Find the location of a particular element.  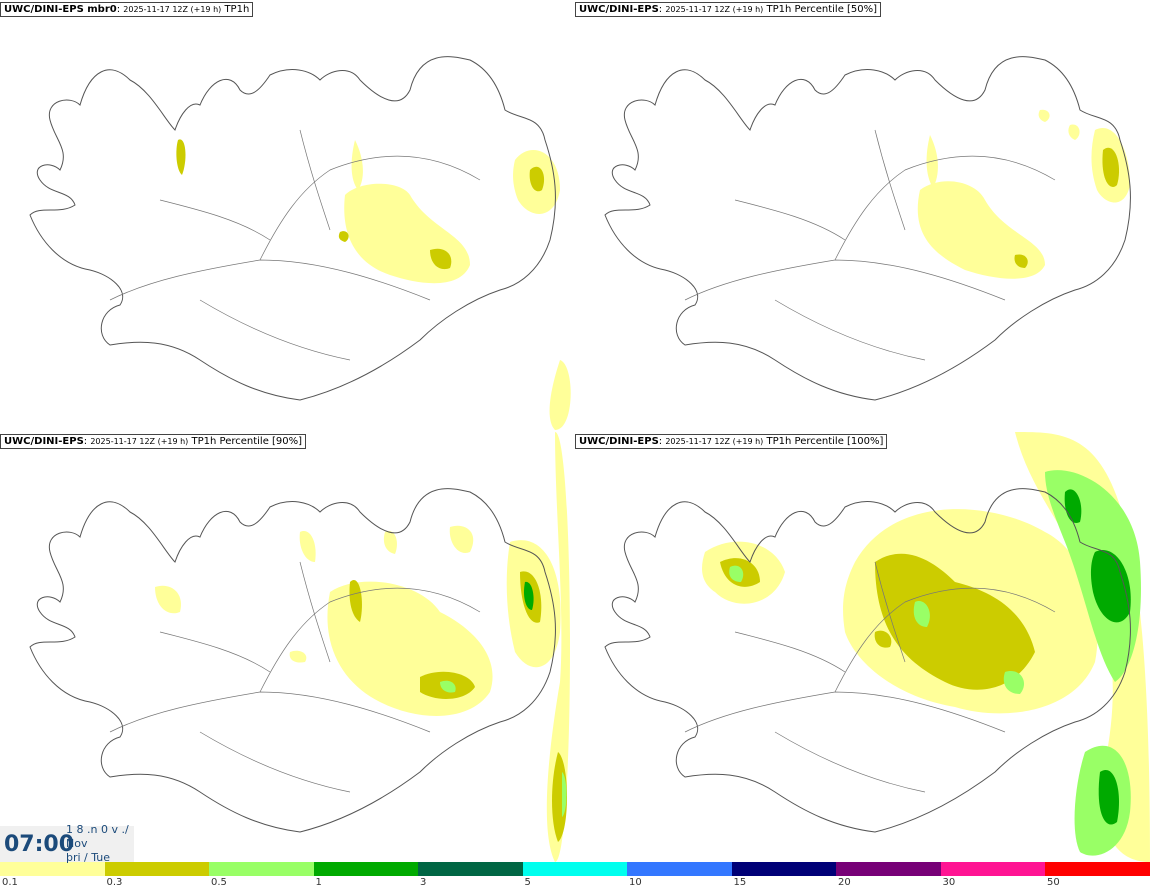

colorbar-tick-label: 20 is located at coordinates (844, 882).